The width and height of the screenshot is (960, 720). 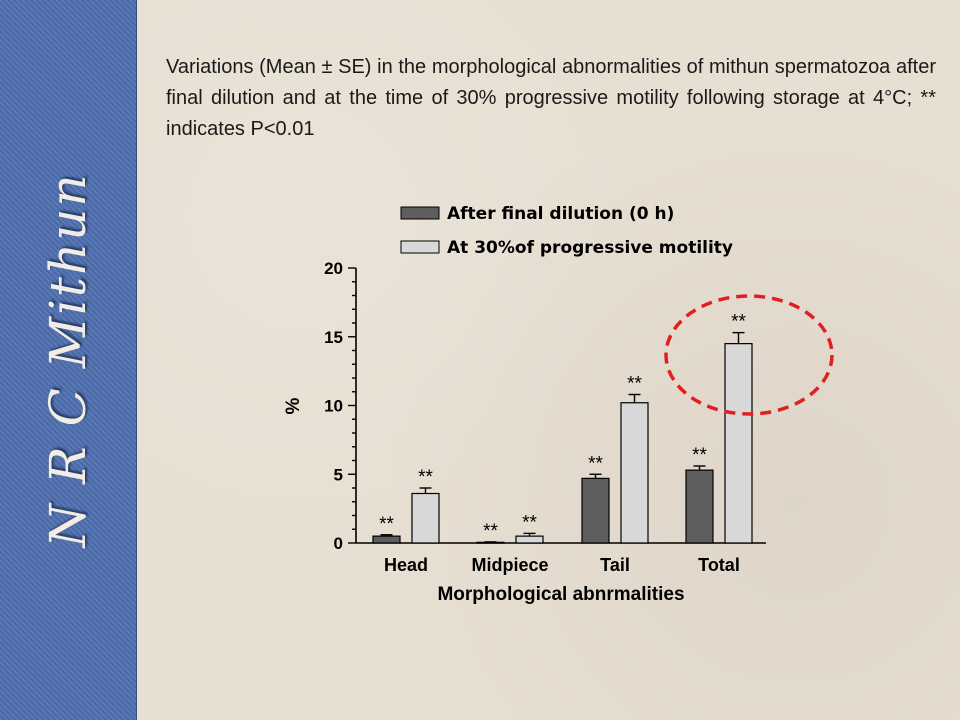 I want to click on sidebar-banner: N R C Mithun, so click(x=68, y=360).